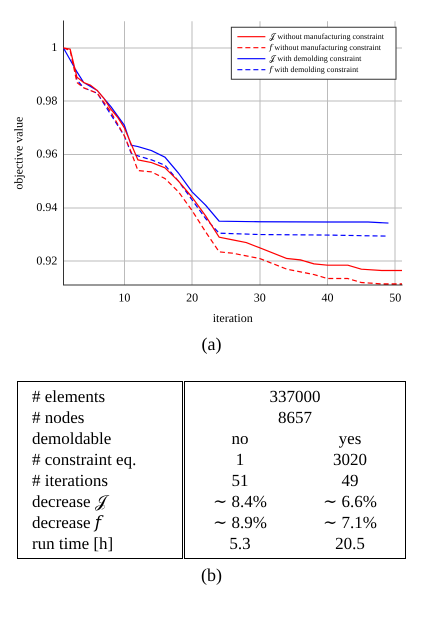 Image resolution: width=423 pixels, height=623 pixels. What do you see at coordinates (350, 501) in the screenshot?
I see `text: ∼ 6.6%` at bounding box center [350, 501].